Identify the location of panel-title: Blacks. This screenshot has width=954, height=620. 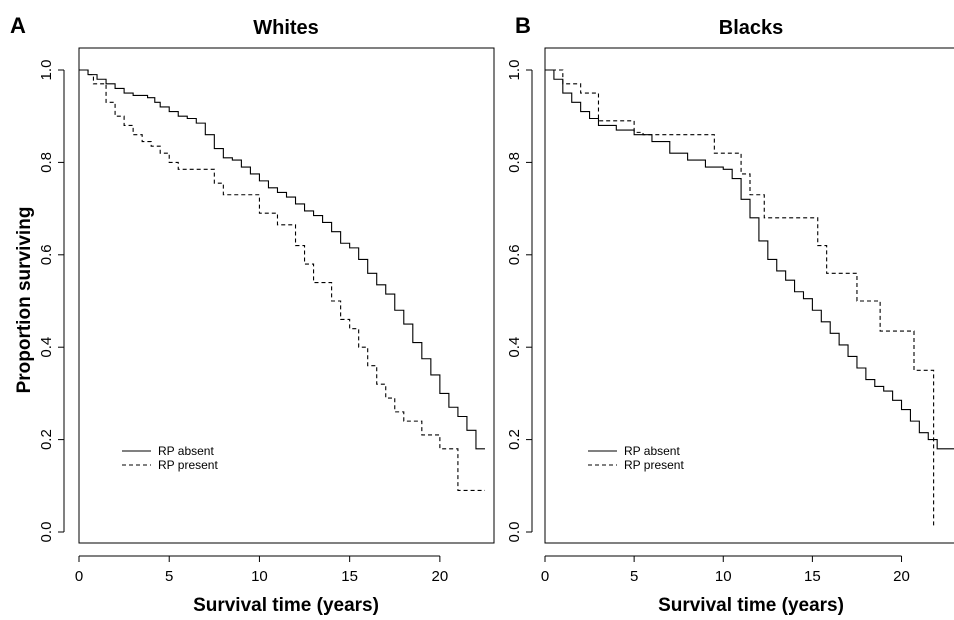
(751, 28).